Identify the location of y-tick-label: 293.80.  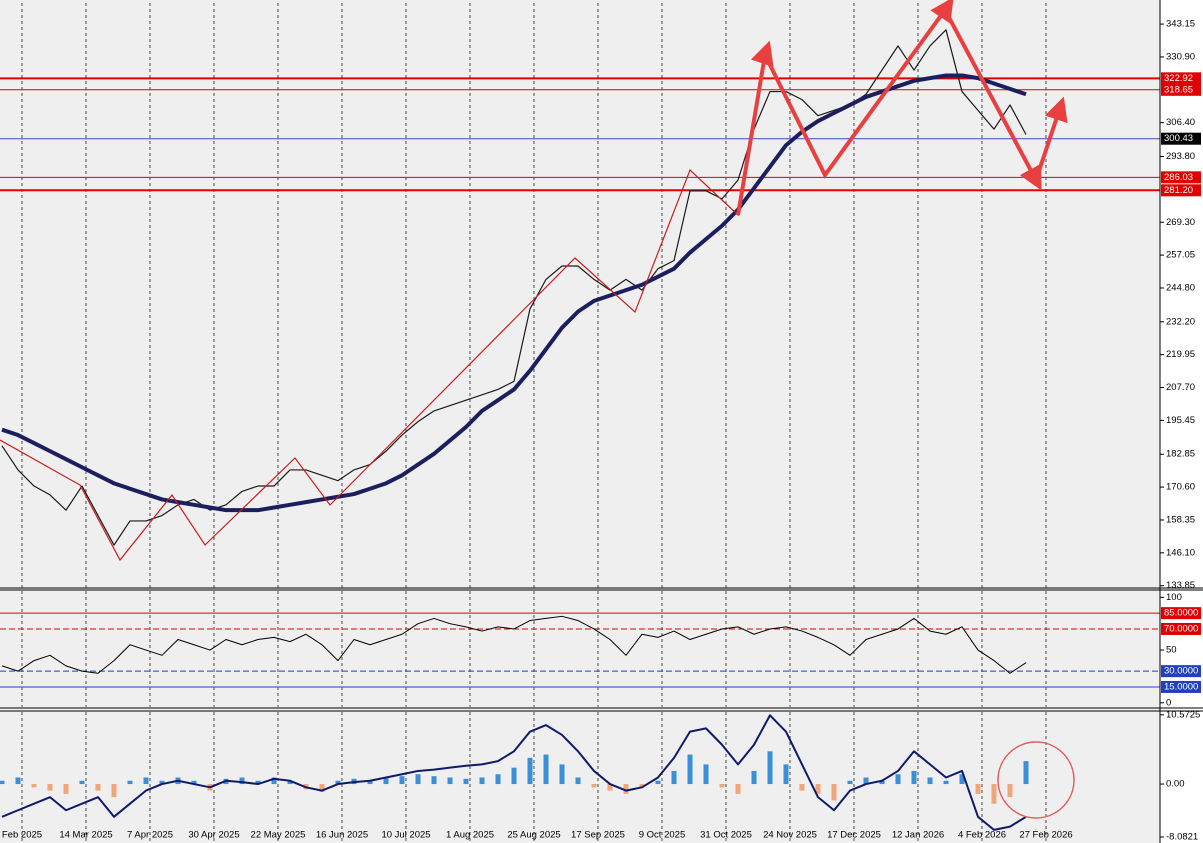
(1180, 156).